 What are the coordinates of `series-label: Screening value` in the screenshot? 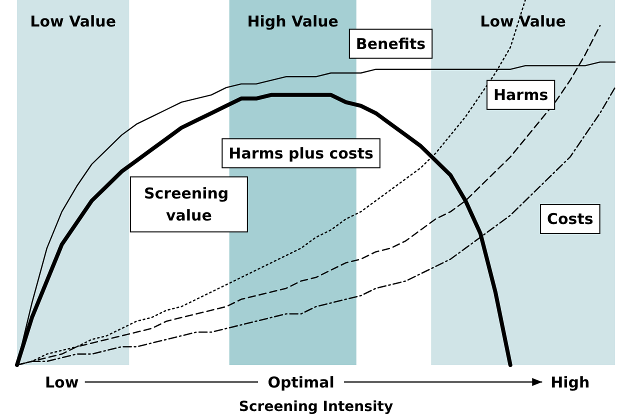 It's located at (189, 204).